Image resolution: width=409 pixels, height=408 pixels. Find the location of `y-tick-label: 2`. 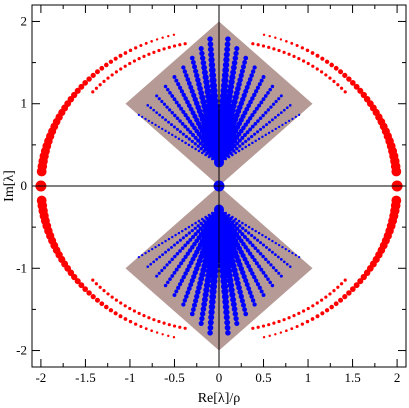

y-tick-label: 2 is located at coordinates (24, 20).